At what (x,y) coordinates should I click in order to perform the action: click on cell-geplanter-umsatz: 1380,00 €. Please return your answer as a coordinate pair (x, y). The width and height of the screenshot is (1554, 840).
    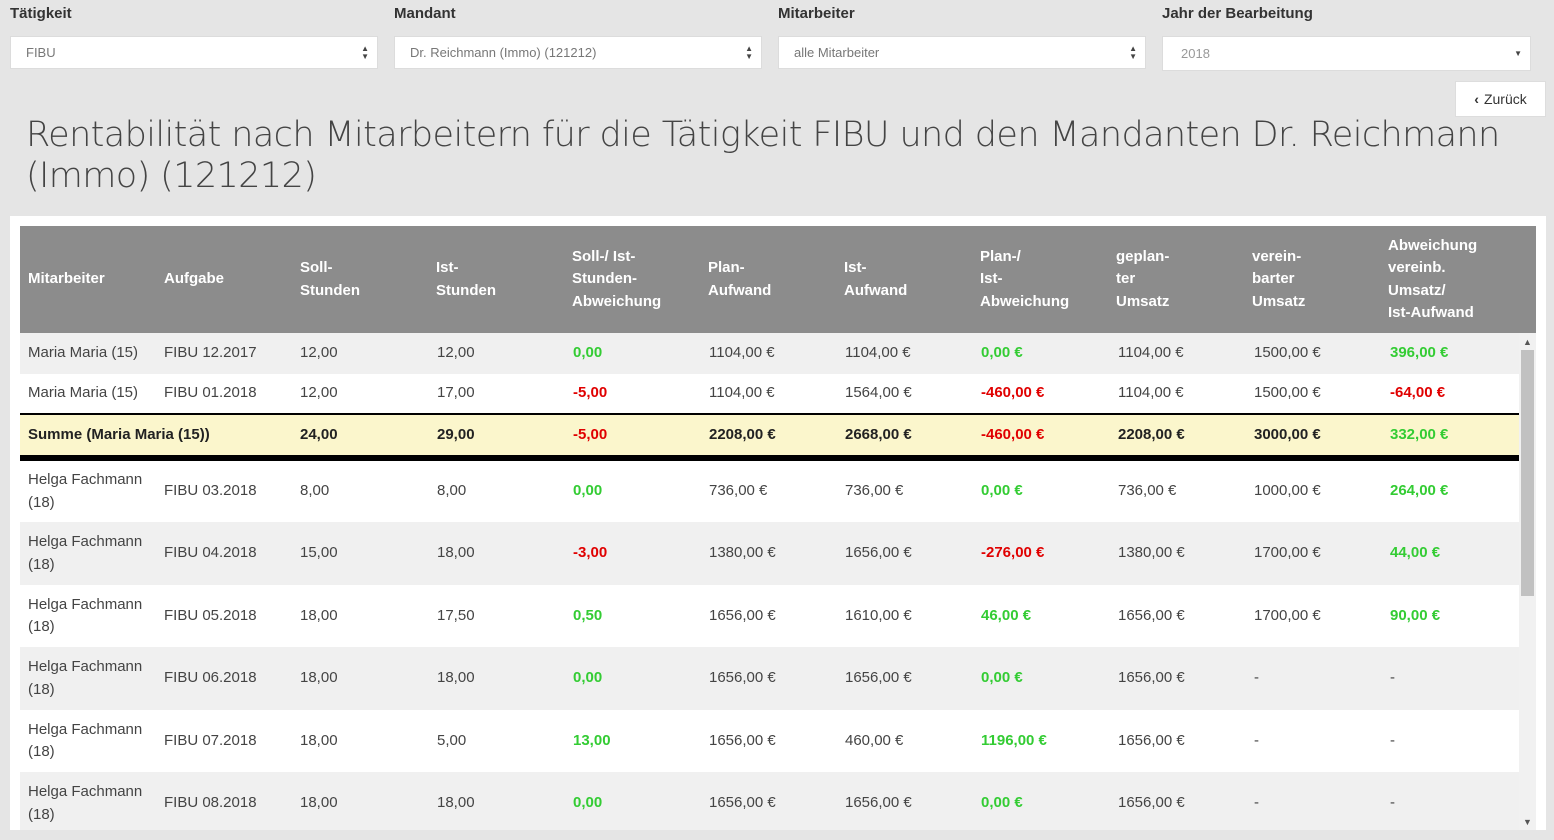
    Looking at the image, I should click on (1151, 553).